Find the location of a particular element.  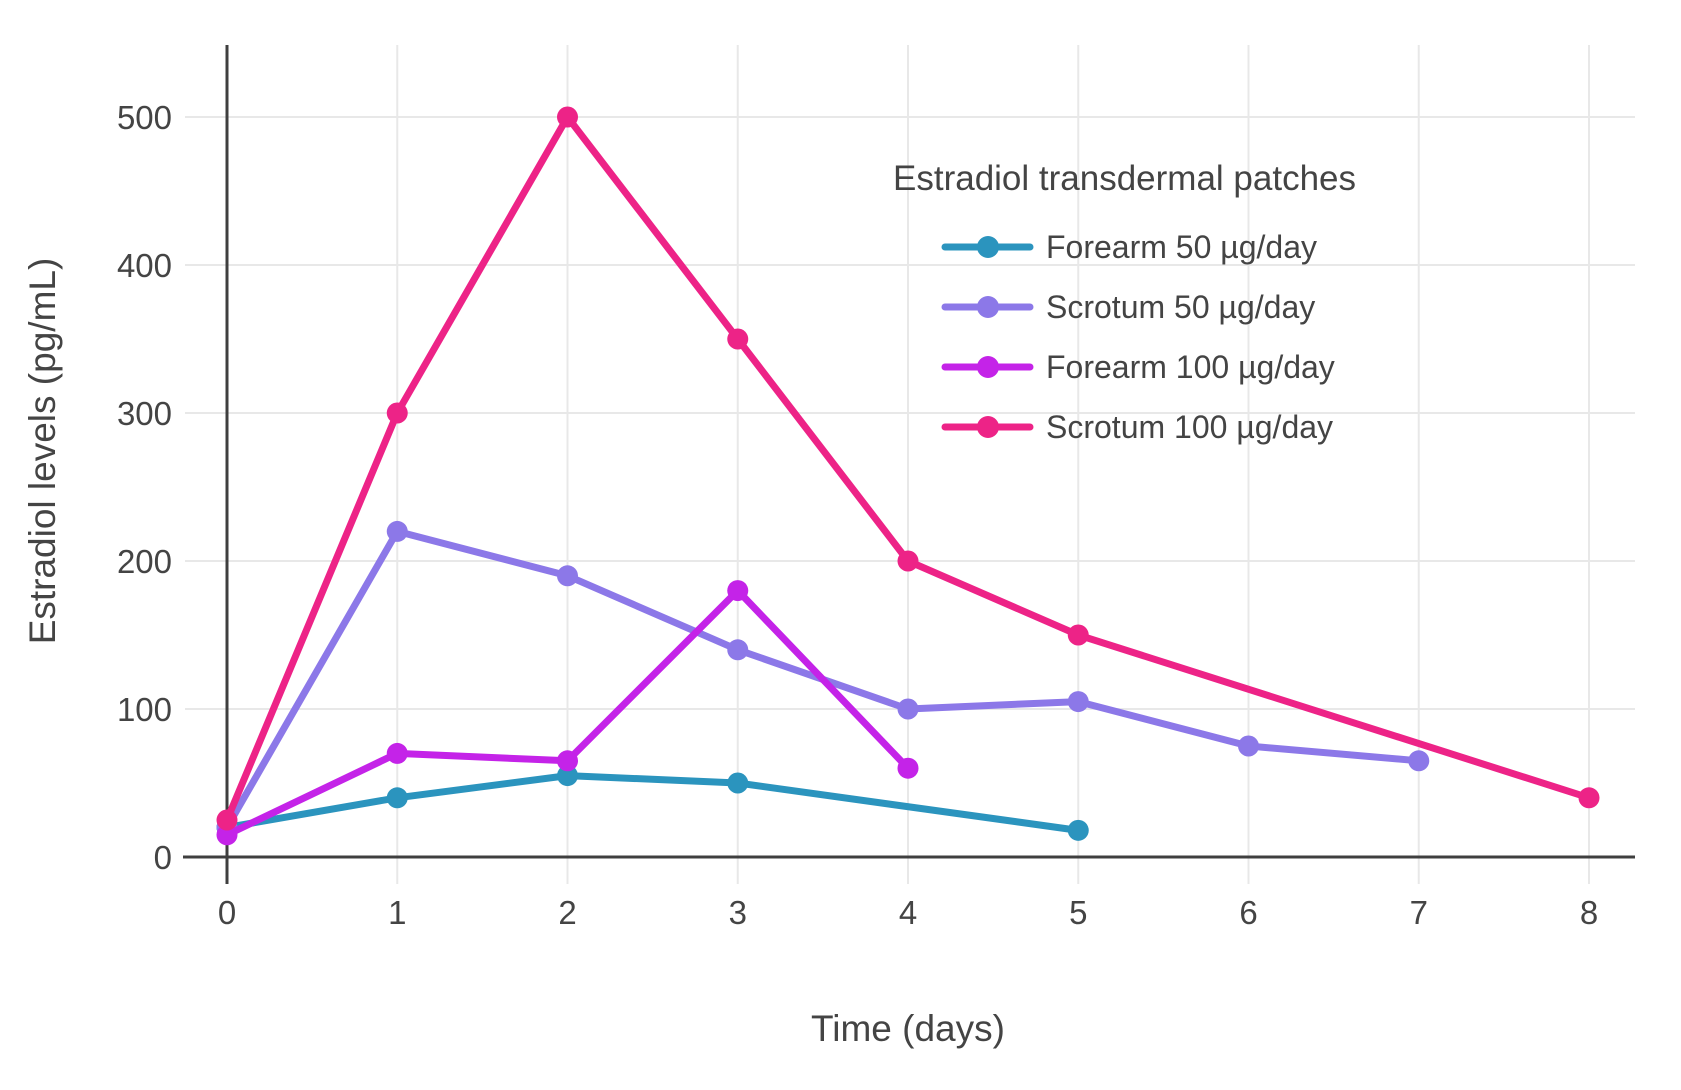

series-line-forearm-50-g-day is located at coordinates (652, 803).